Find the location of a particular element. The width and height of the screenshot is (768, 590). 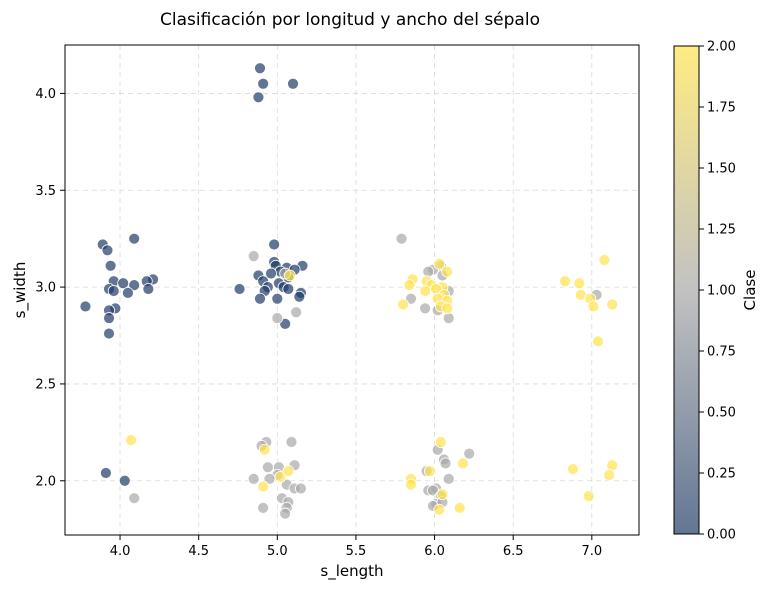

y-axis-ticks: 2.0 2.5 3.0 3.5 4.0 is located at coordinates (50, 288).